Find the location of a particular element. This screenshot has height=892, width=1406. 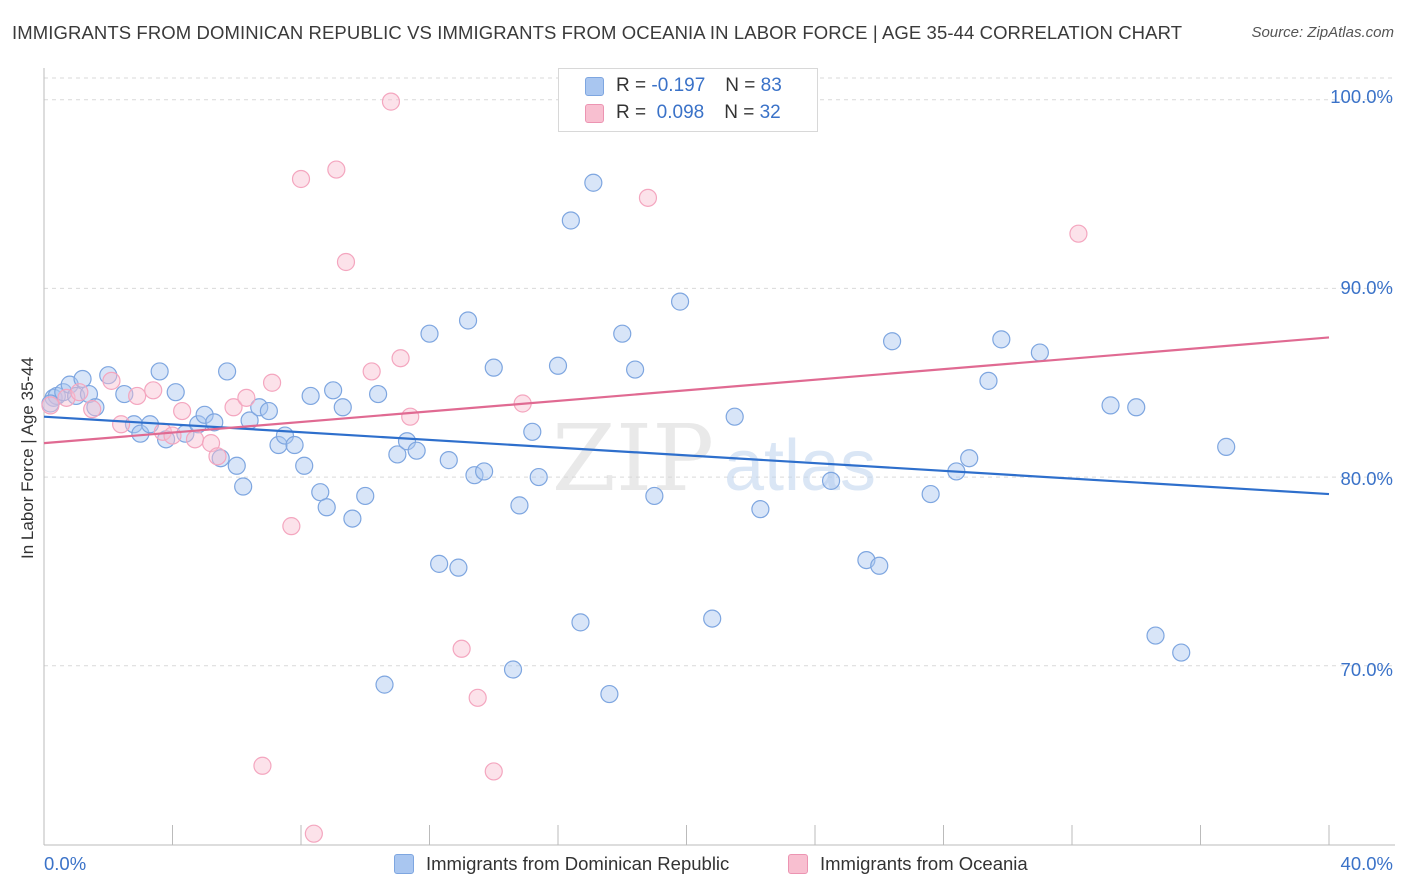

watermark-zip: ZIP is located at coordinates (633, 458).